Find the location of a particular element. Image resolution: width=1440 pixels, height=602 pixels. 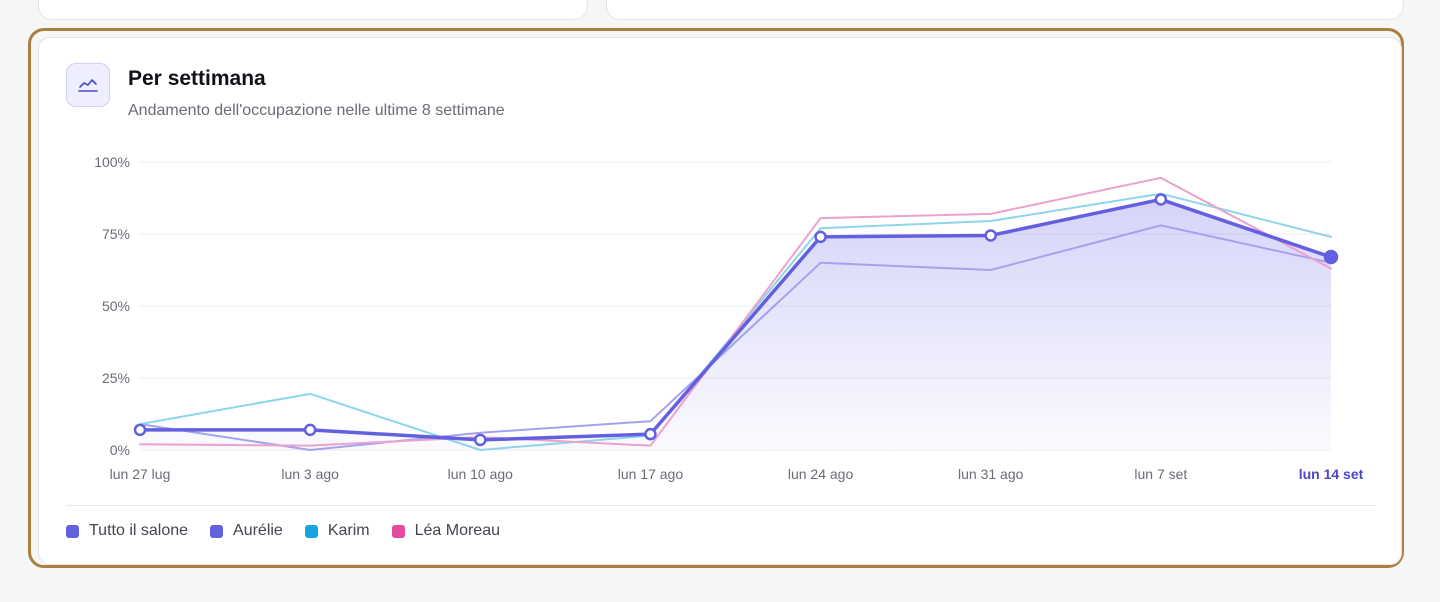

line-chart-icon is located at coordinates (88, 85).